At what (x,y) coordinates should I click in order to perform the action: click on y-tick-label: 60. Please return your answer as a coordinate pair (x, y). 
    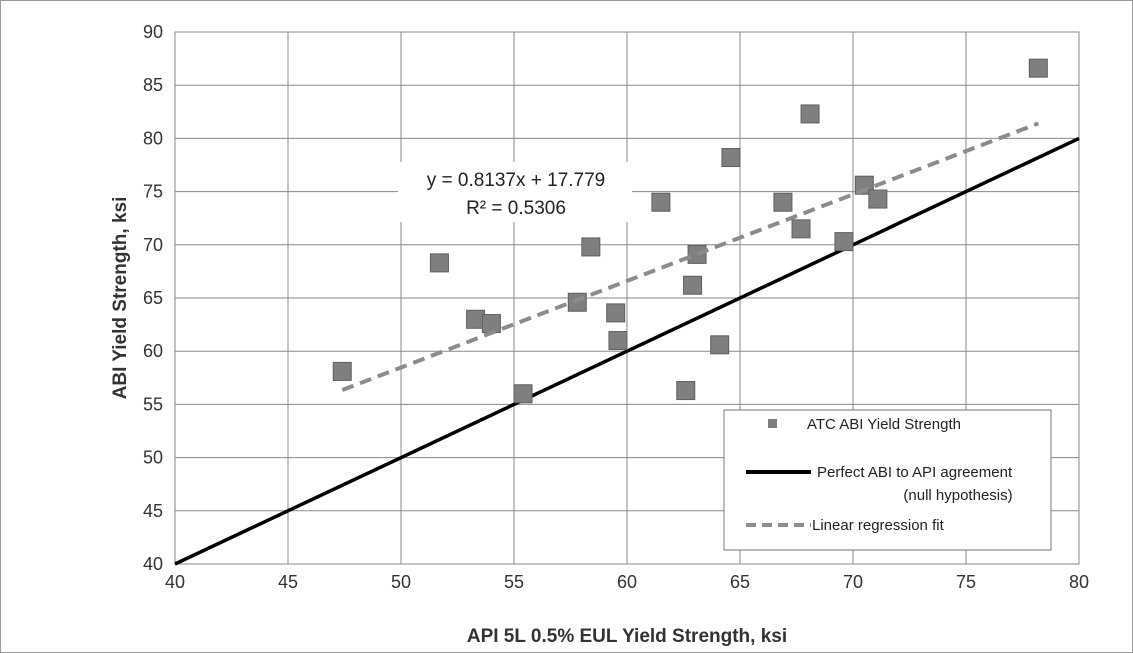
    Looking at the image, I should click on (153, 351).